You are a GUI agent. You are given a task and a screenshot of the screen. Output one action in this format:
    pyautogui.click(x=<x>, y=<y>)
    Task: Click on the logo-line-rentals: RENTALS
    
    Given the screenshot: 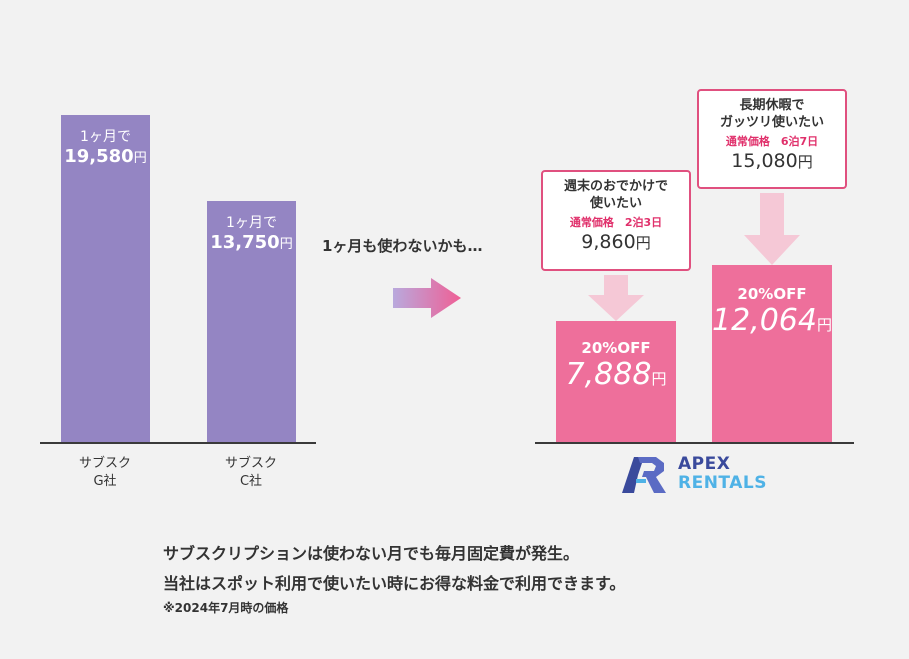 What is the action you would take?
    pyautogui.click(x=722, y=483)
    